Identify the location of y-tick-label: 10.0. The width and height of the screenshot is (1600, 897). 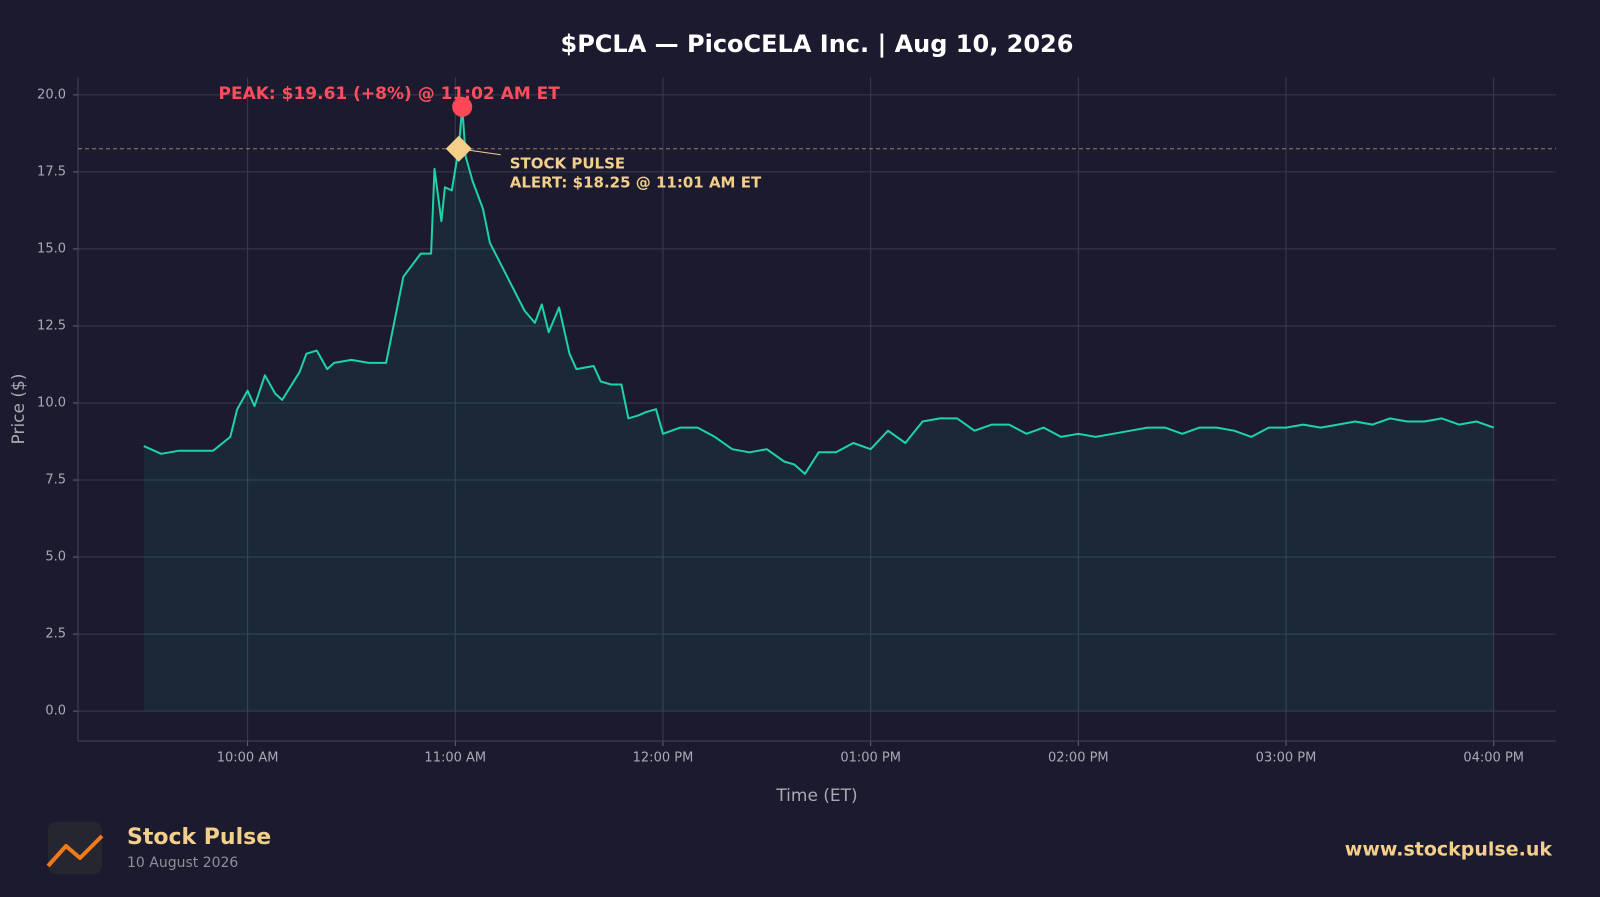
(51, 402).